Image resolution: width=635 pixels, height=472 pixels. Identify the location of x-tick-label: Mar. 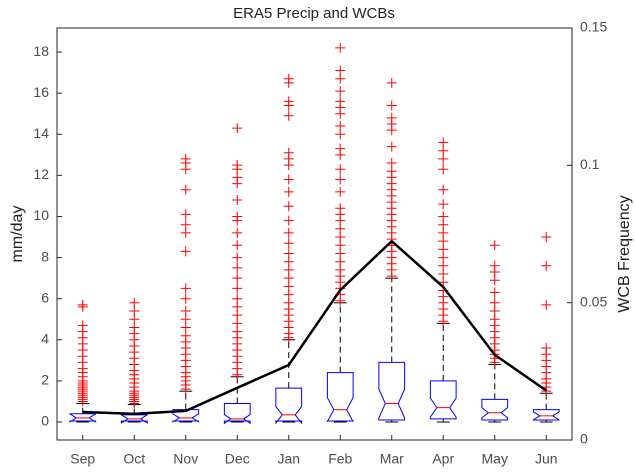
(392, 459).